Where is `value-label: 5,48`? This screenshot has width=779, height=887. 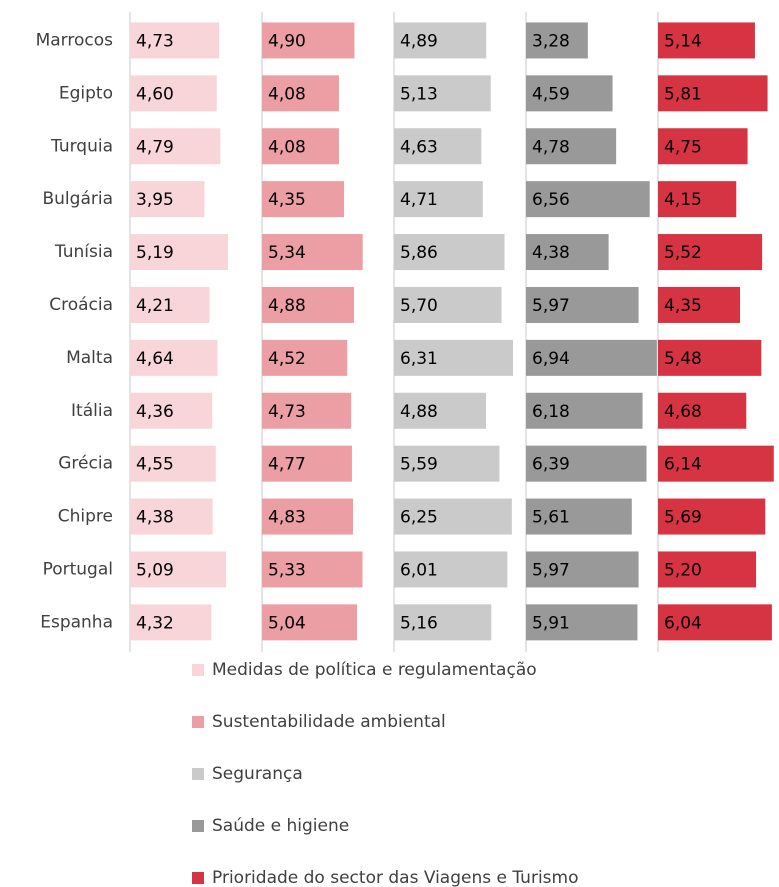
value-label: 5,48 is located at coordinates (683, 359).